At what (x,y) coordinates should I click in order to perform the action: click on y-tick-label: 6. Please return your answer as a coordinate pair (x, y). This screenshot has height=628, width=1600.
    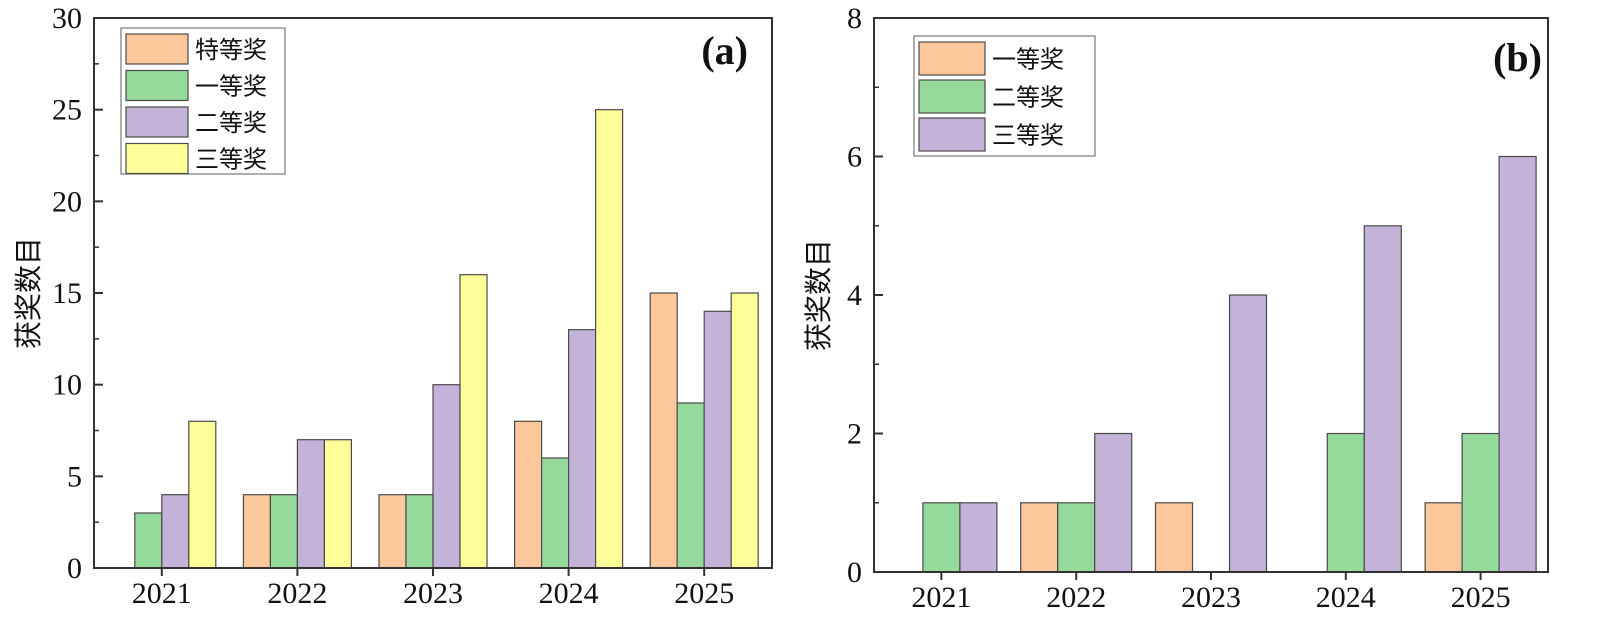
    Looking at the image, I should click on (854, 157).